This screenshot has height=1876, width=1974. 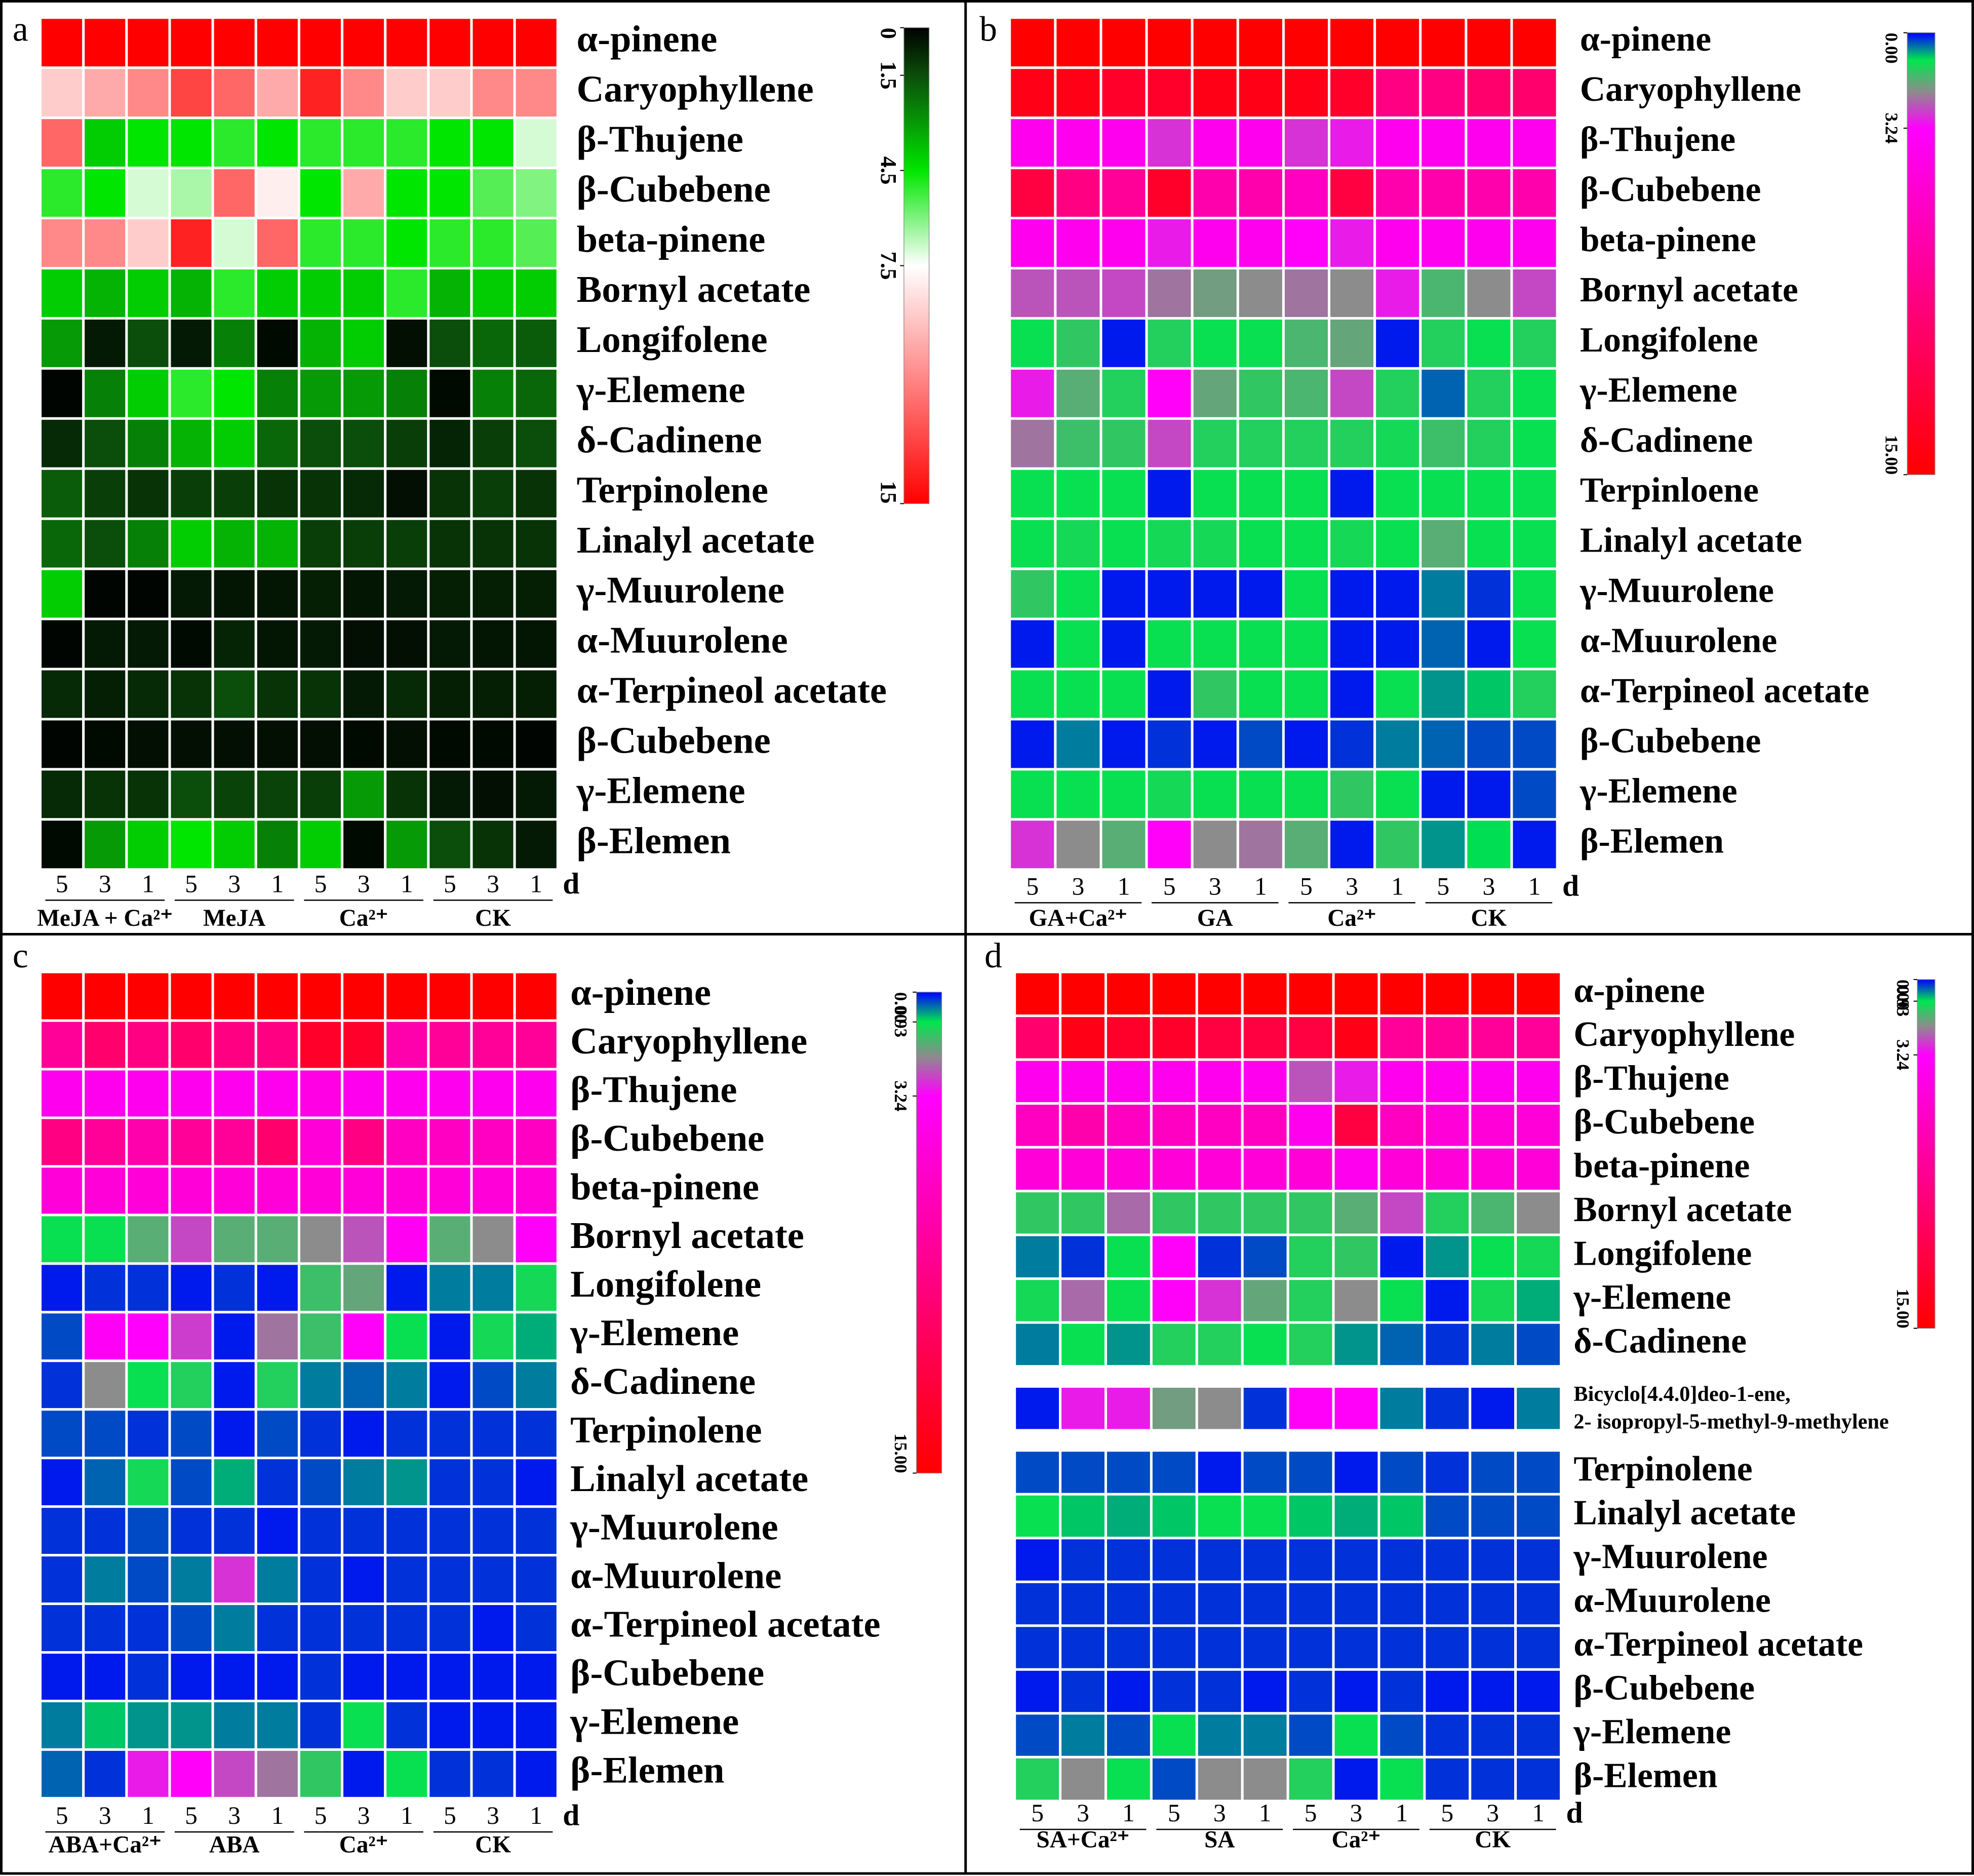 I want to click on row-label: α-Terpineol acetate, so click(x=725, y=1625).